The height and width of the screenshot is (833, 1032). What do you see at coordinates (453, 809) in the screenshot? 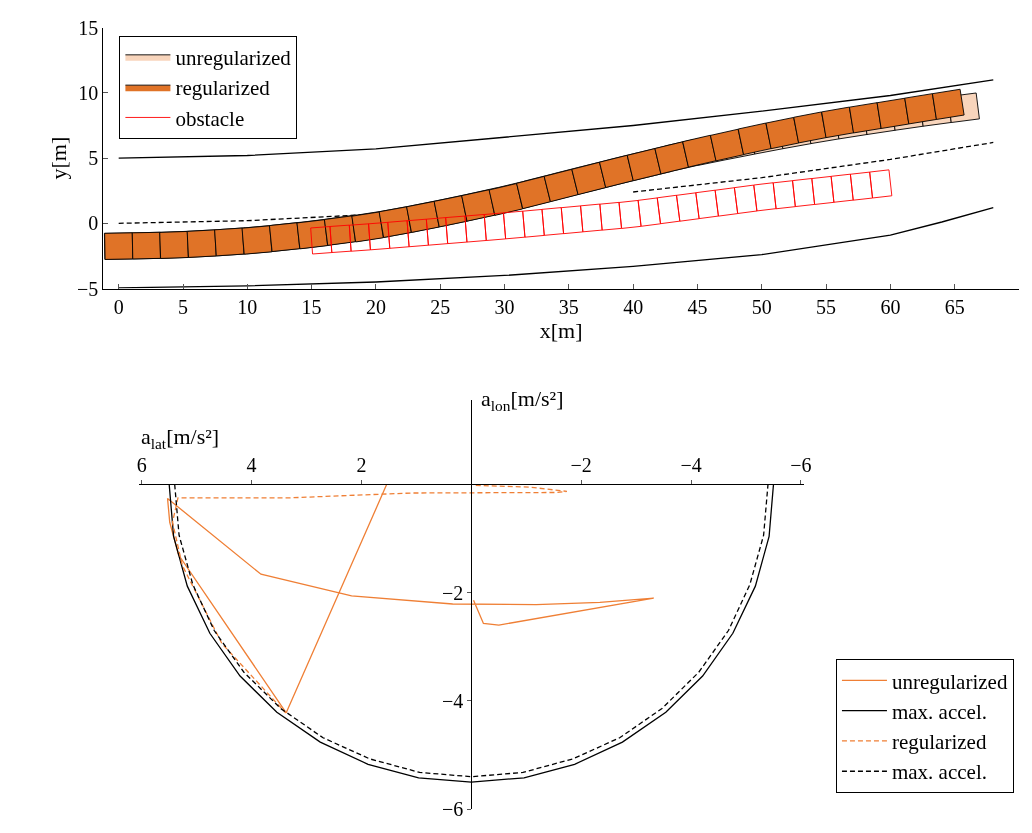
I see `y-tick-label: −6` at bounding box center [453, 809].